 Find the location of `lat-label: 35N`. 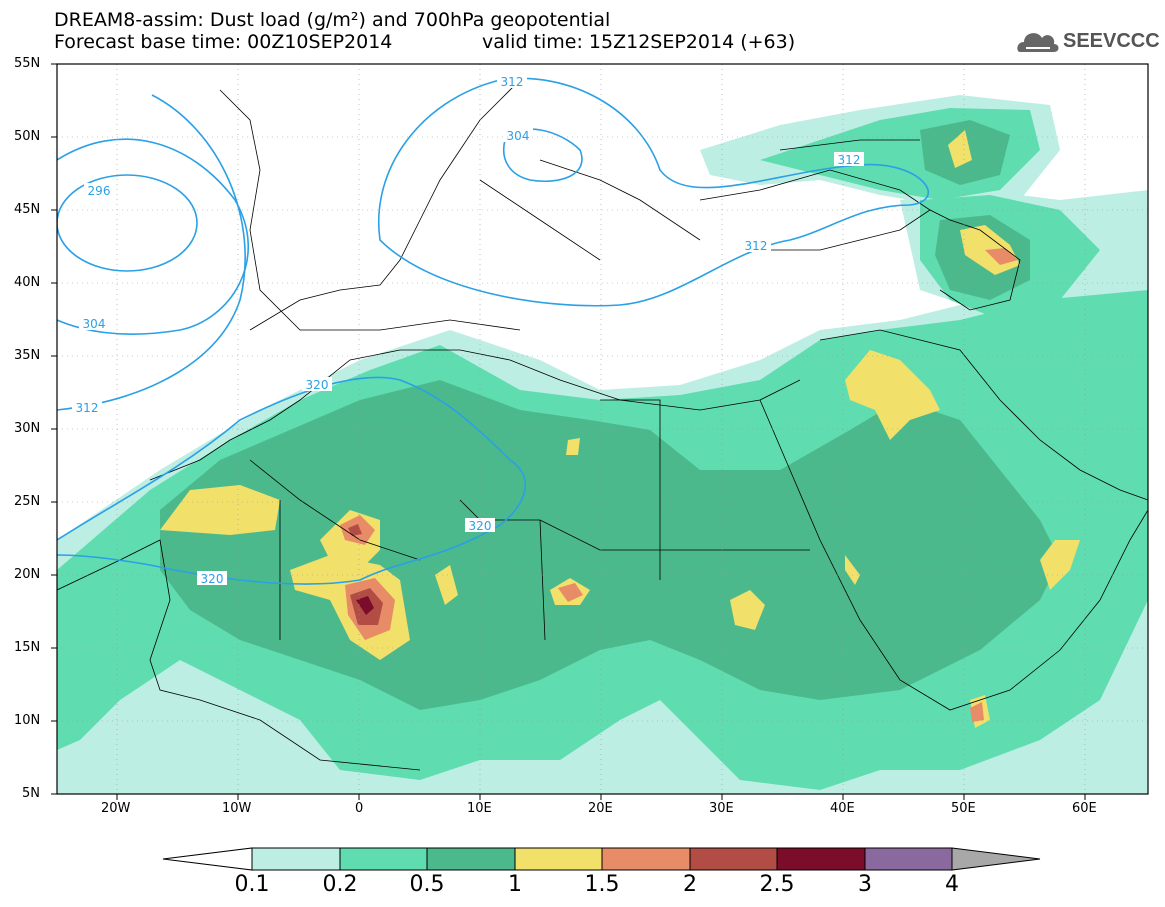

lat-label: 35N is located at coordinates (27, 355).